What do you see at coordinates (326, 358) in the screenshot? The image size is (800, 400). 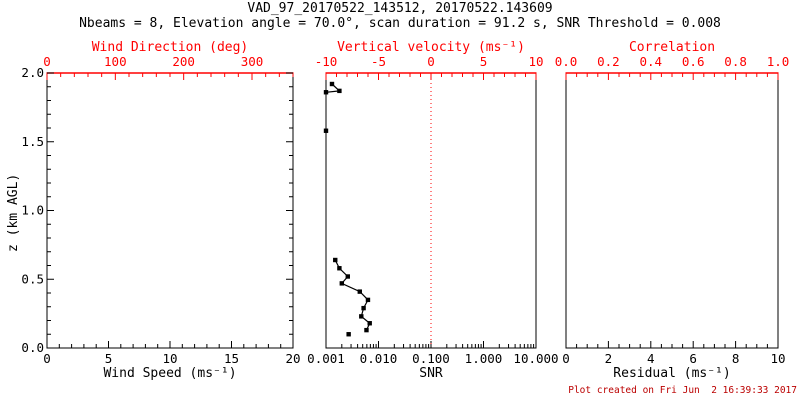 I see `svg-text: 0.001` at bounding box center [326, 358].